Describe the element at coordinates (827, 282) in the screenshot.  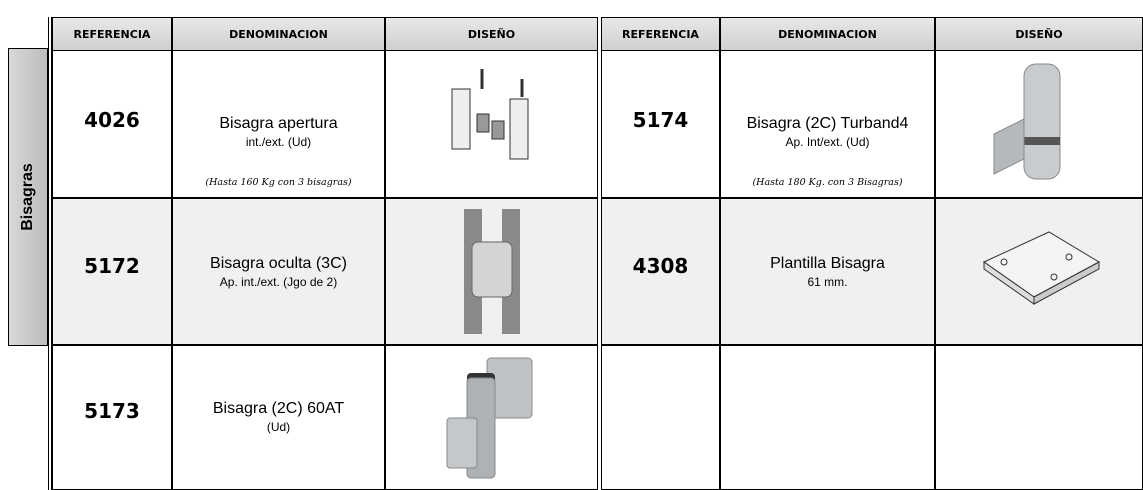
I see `product-detail: 61 mm.` at that location.